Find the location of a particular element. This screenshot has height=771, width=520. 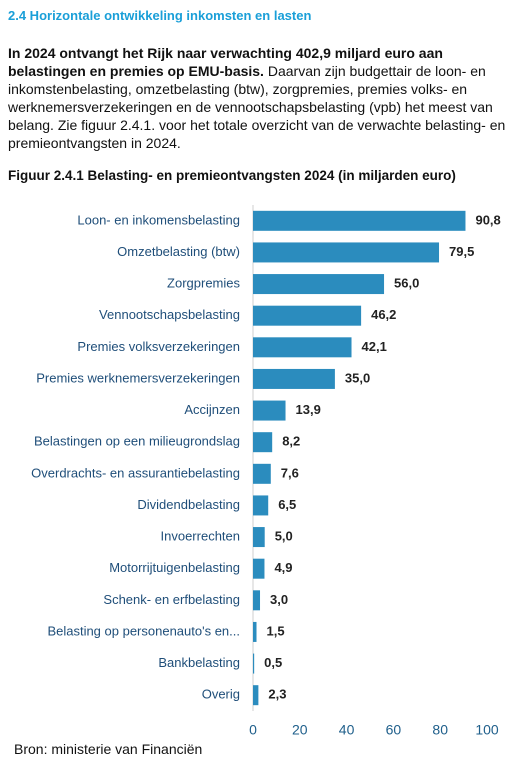

category-label: Overig is located at coordinates (221, 694).